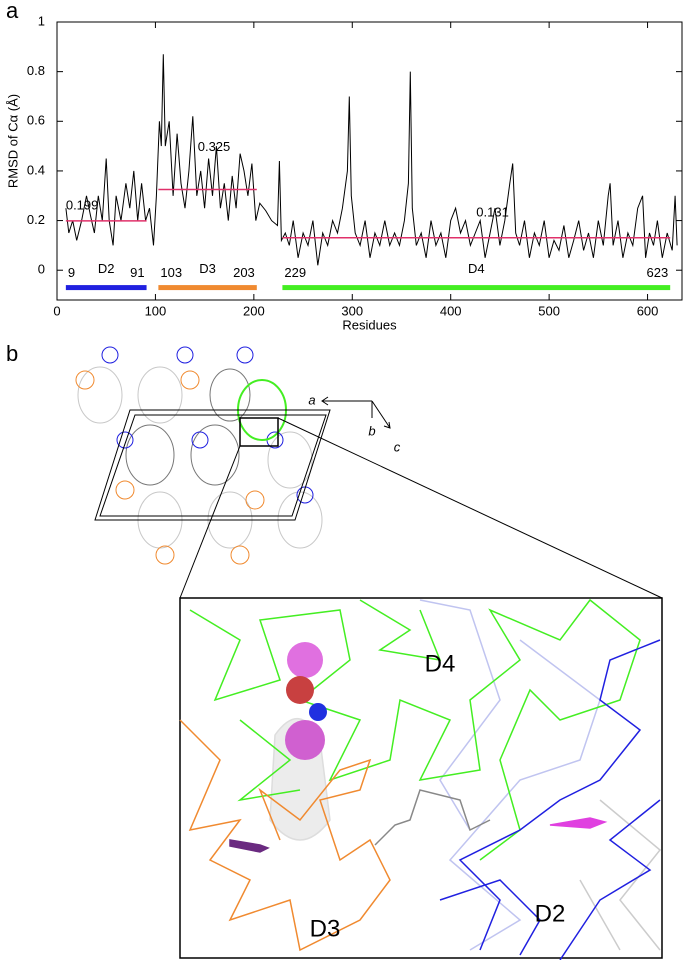 The image size is (685, 960). What do you see at coordinates (56, 310) in the screenshot?
I see `x-tick-label: 0` at bounding box center [56, 310].